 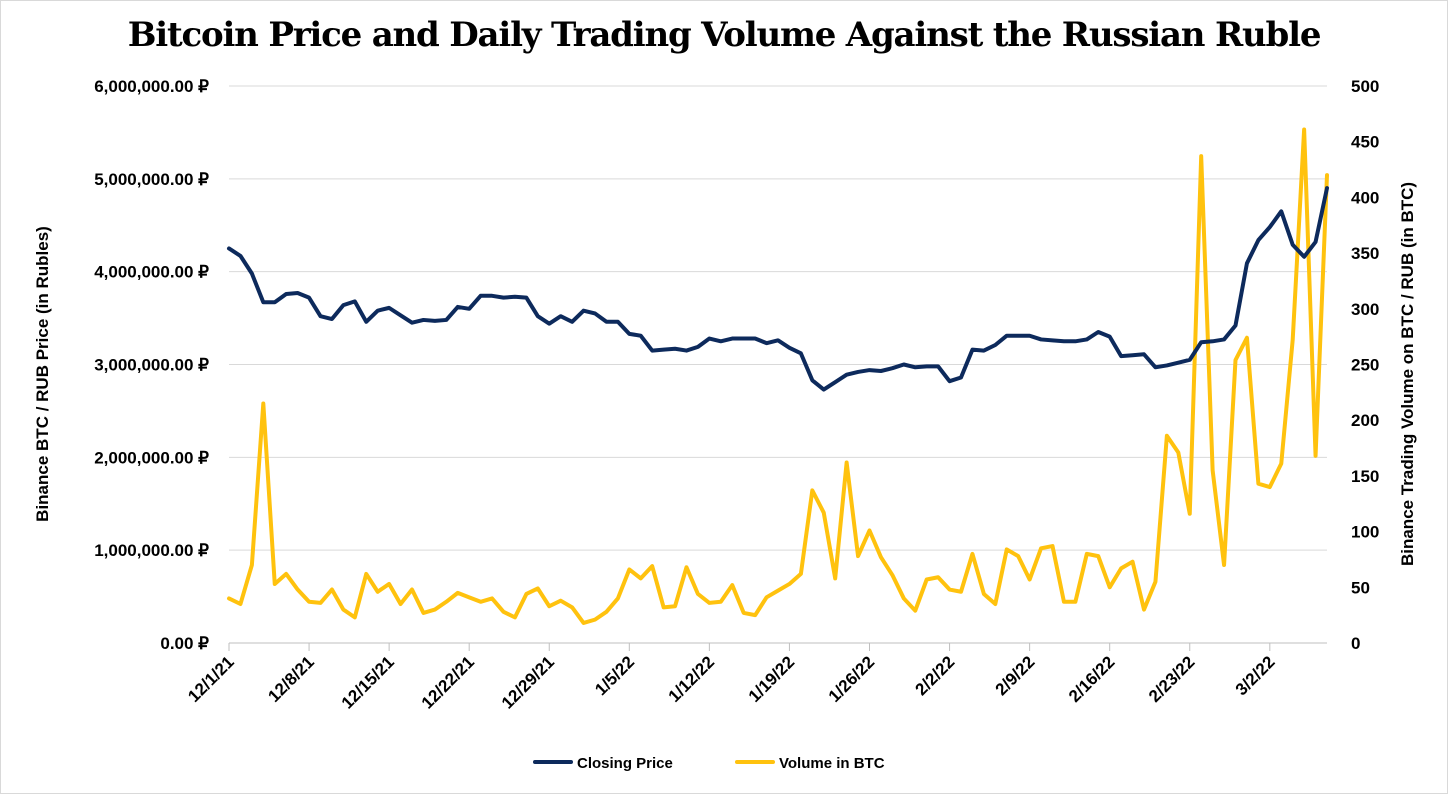 What do you see at coordinates (42, 374) in the screenshot?
I see `y-axis-left-title: Binance BTC / RUB Price (in Rubles)` at bounding box center [42, 374].